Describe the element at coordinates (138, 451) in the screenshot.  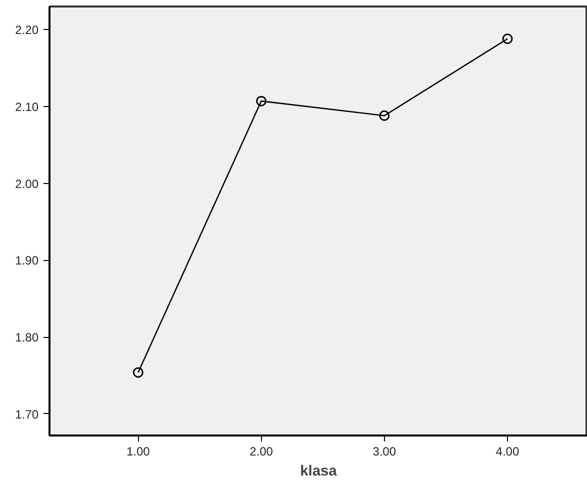
I see `x-tick-label: 1.00` at that location.